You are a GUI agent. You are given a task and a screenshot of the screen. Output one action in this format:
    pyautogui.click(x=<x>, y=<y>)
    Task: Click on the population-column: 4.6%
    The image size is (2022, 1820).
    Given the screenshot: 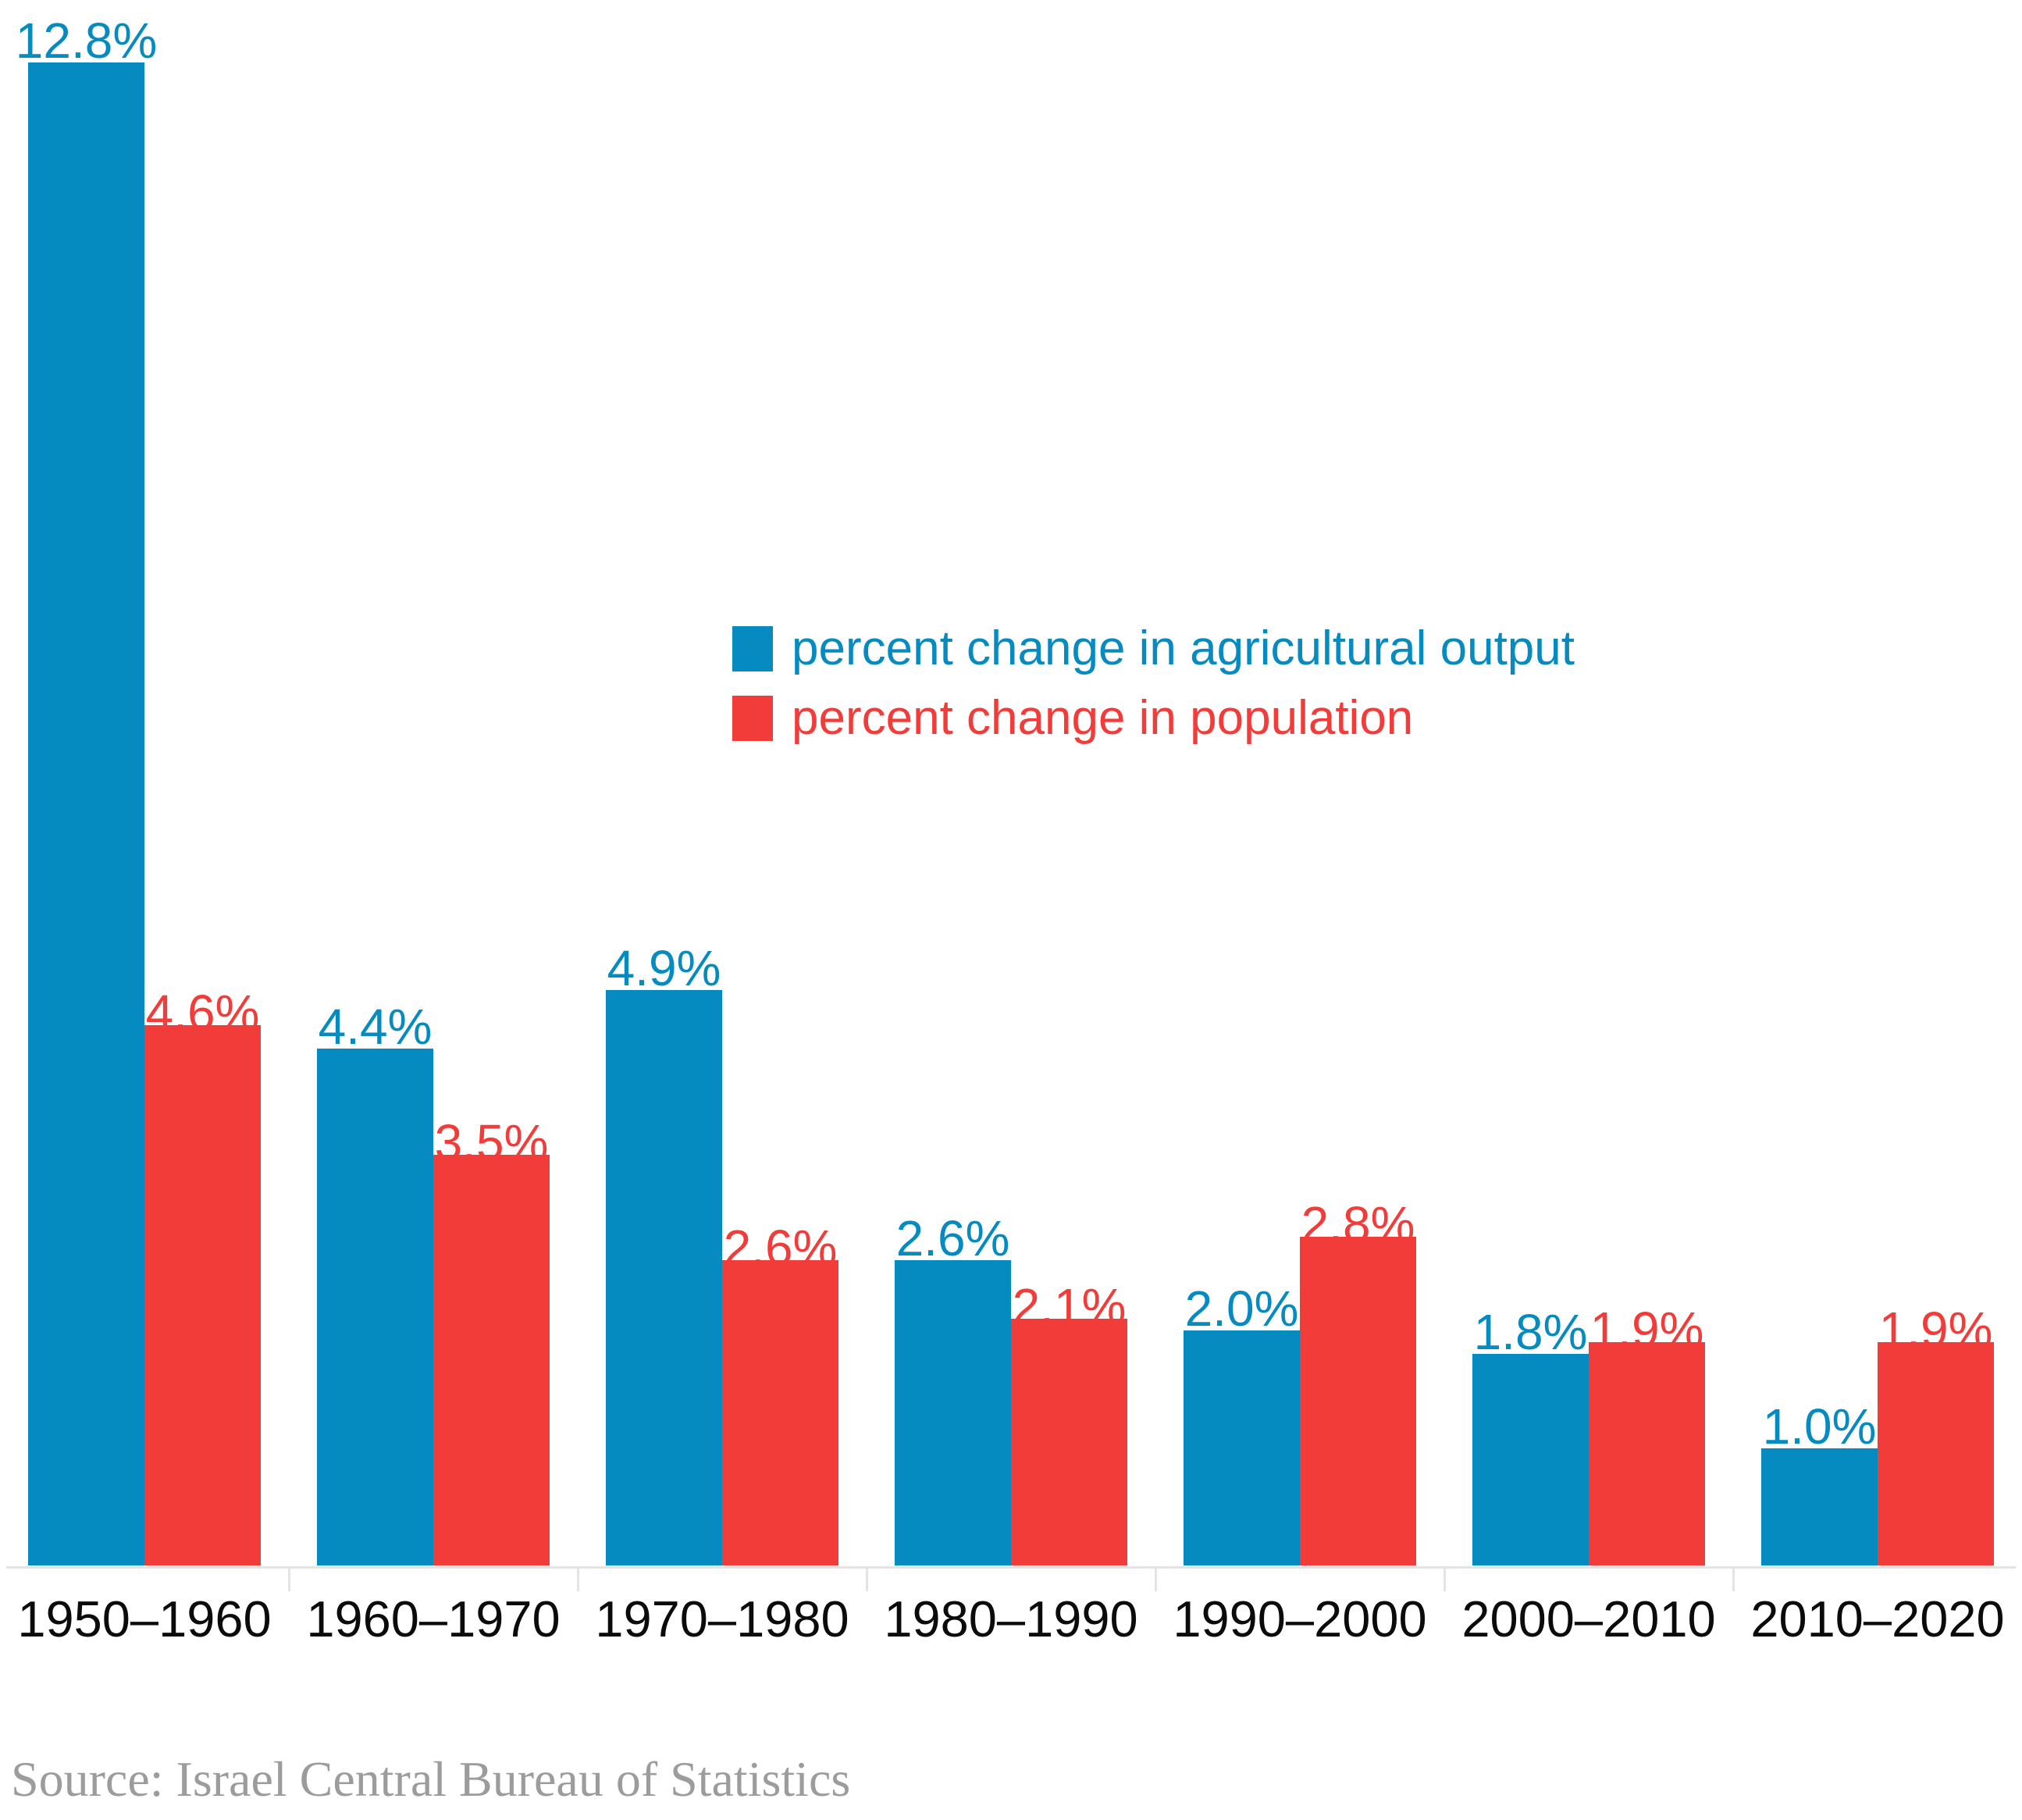 What is the action you would take?
    pyautogui.click(x=202, y=1276)
    